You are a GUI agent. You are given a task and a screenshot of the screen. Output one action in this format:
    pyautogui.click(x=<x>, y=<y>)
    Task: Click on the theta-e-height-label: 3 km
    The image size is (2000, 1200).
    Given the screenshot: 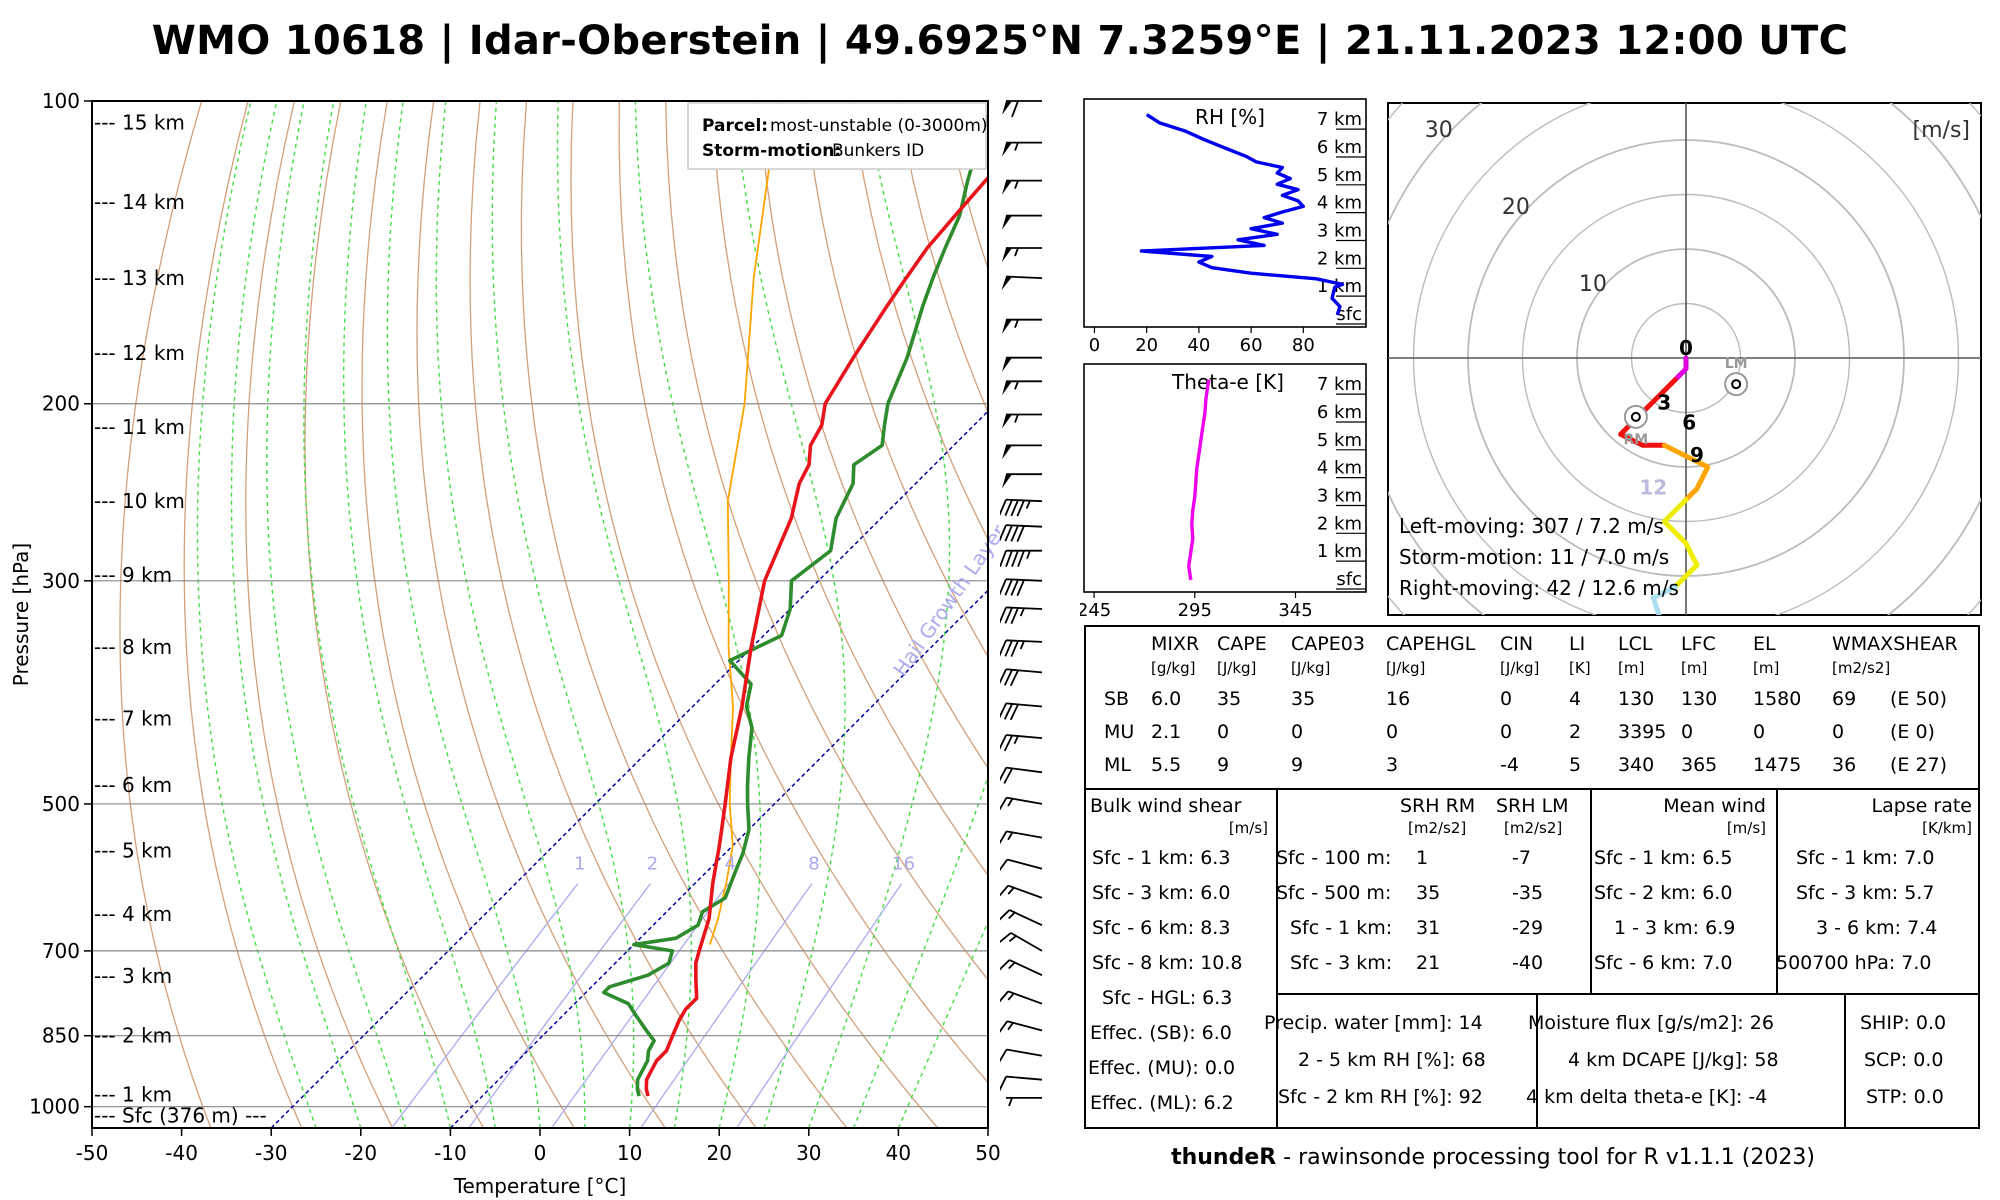 What is the action you would take?
    pyautogui.click(x=1339, y=495)
    